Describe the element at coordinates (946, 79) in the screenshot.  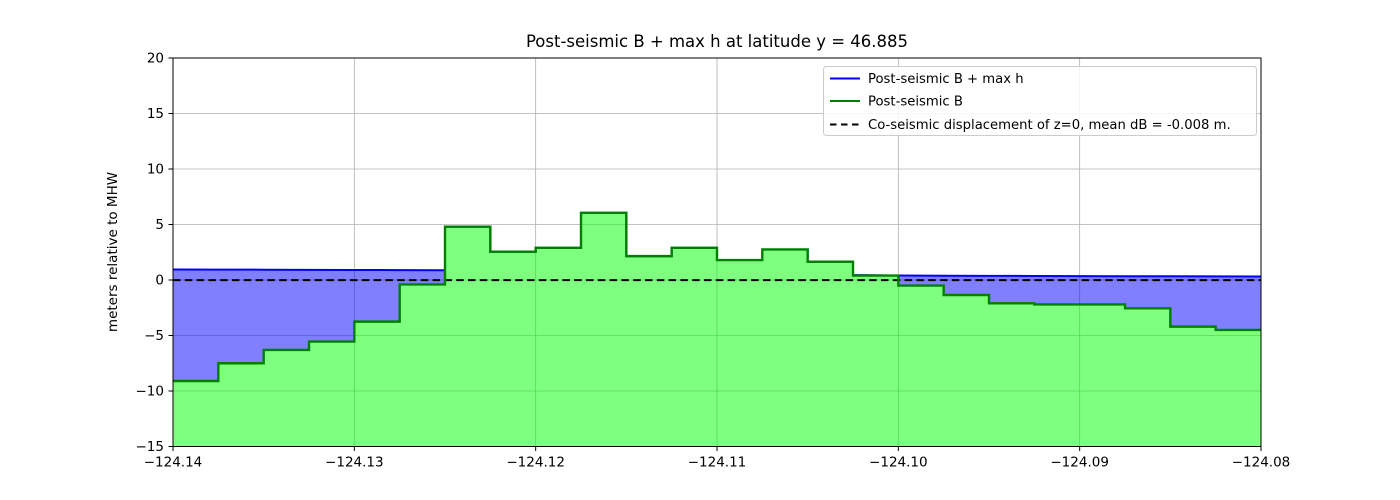
I see `legend-label-blue: Post-seismic B + max h` at that location.